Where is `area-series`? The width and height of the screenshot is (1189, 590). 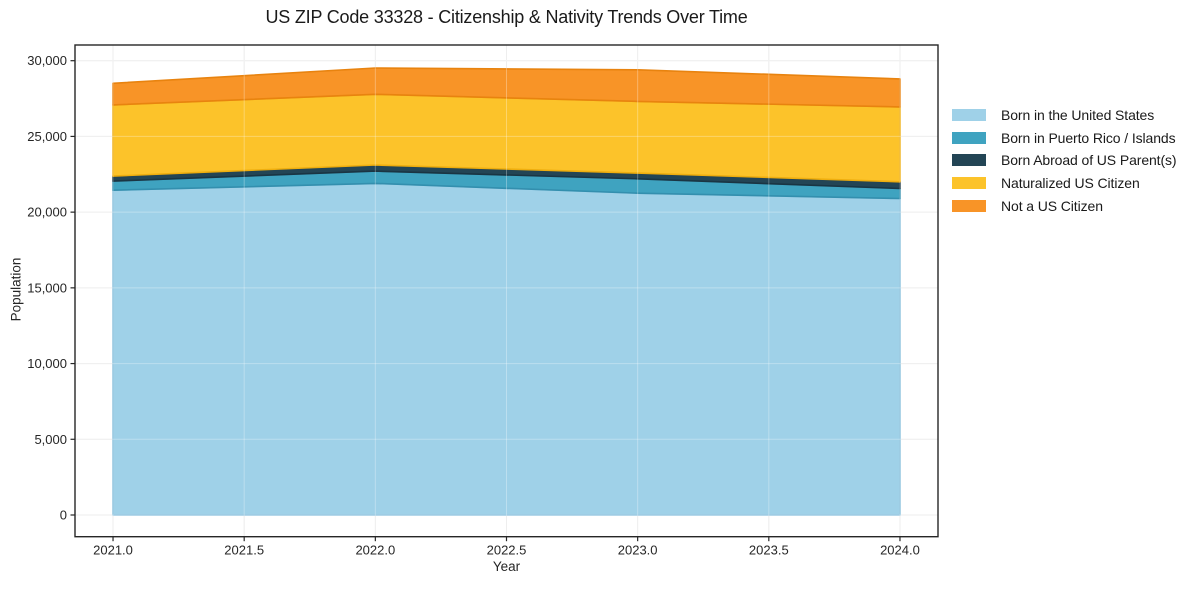 area-series is located at coordinates (506, 87).